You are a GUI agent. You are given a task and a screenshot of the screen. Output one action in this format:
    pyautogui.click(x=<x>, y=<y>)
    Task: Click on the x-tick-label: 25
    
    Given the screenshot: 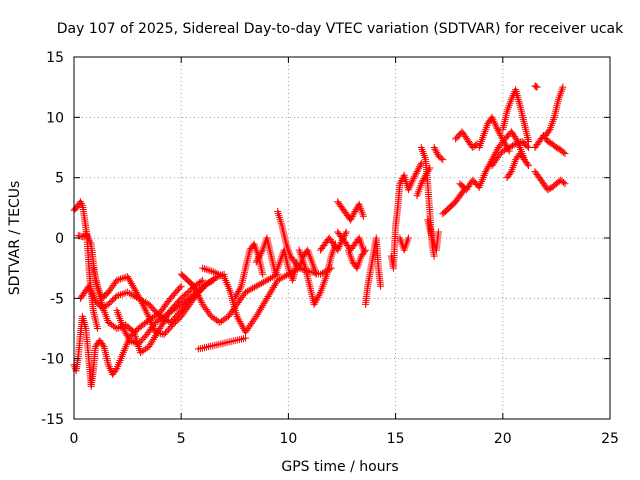 What is the action you would take?
    pyautogui.click(x=610, y=439)
    